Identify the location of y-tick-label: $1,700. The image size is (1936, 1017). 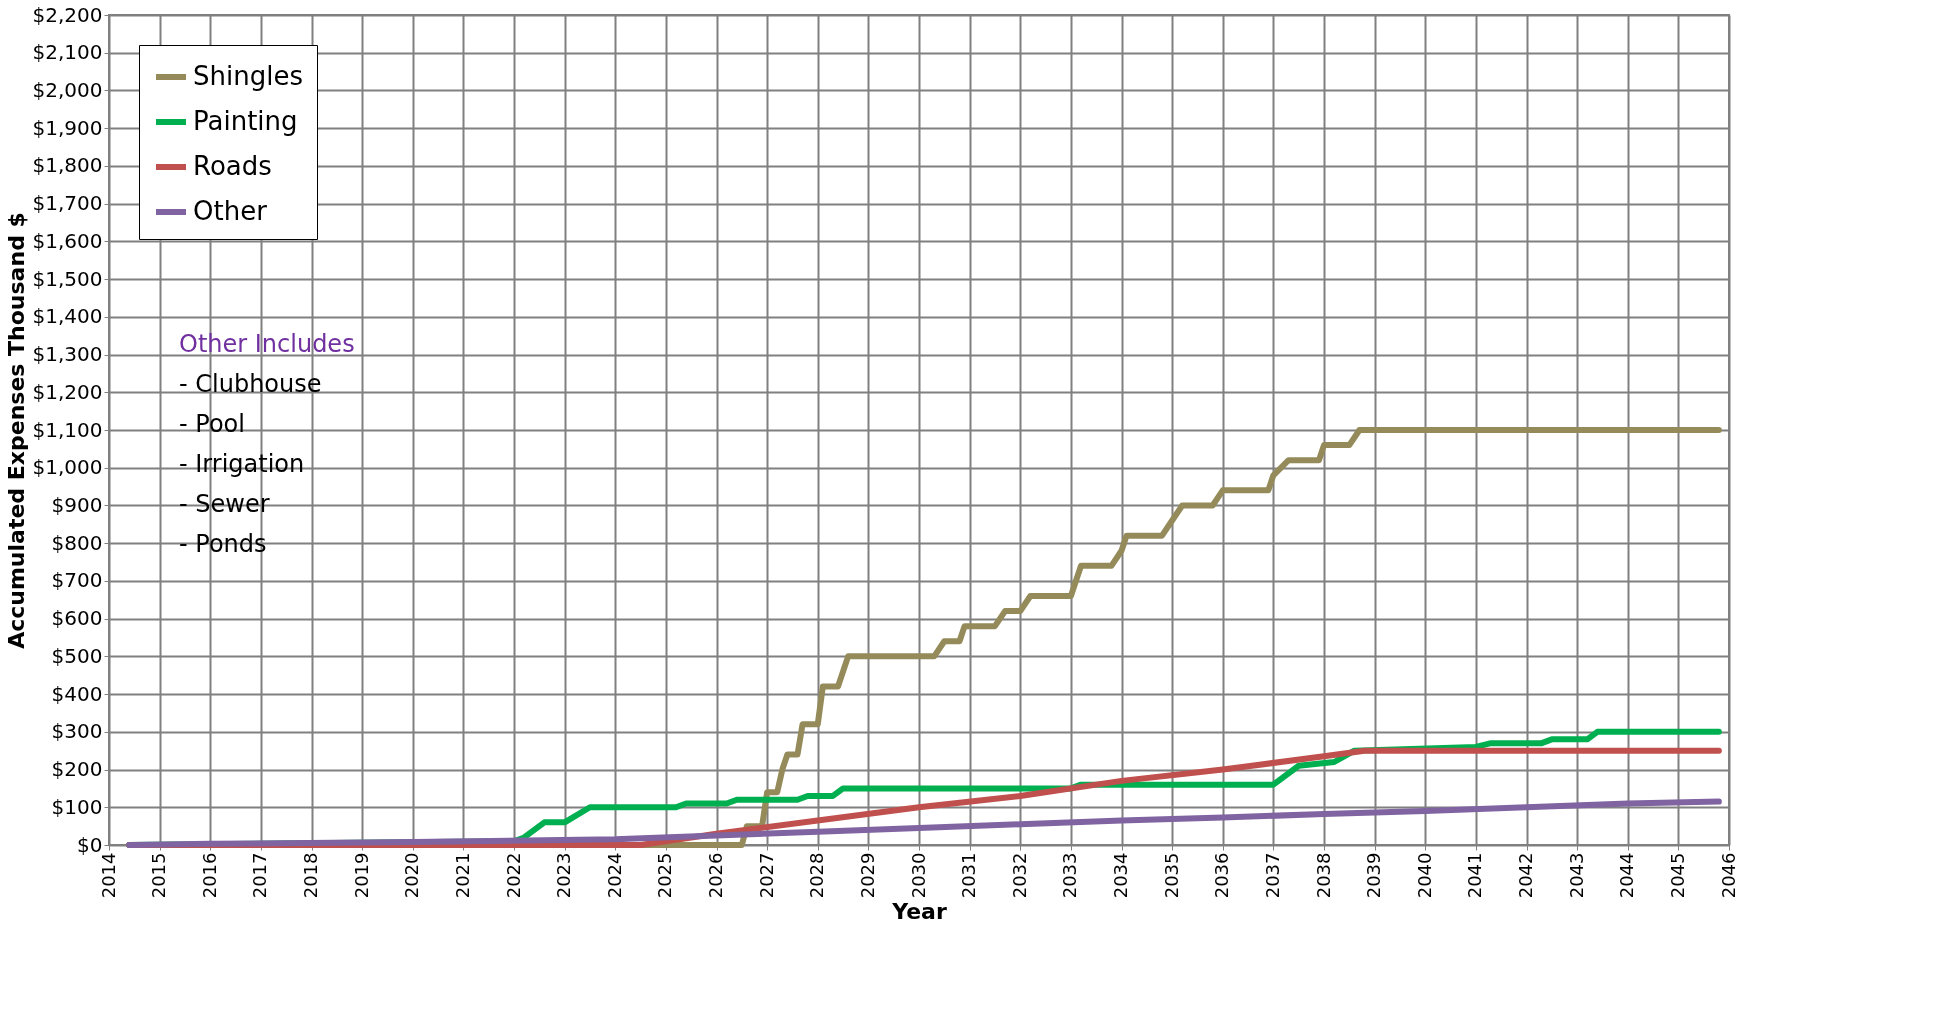
(67, 203).